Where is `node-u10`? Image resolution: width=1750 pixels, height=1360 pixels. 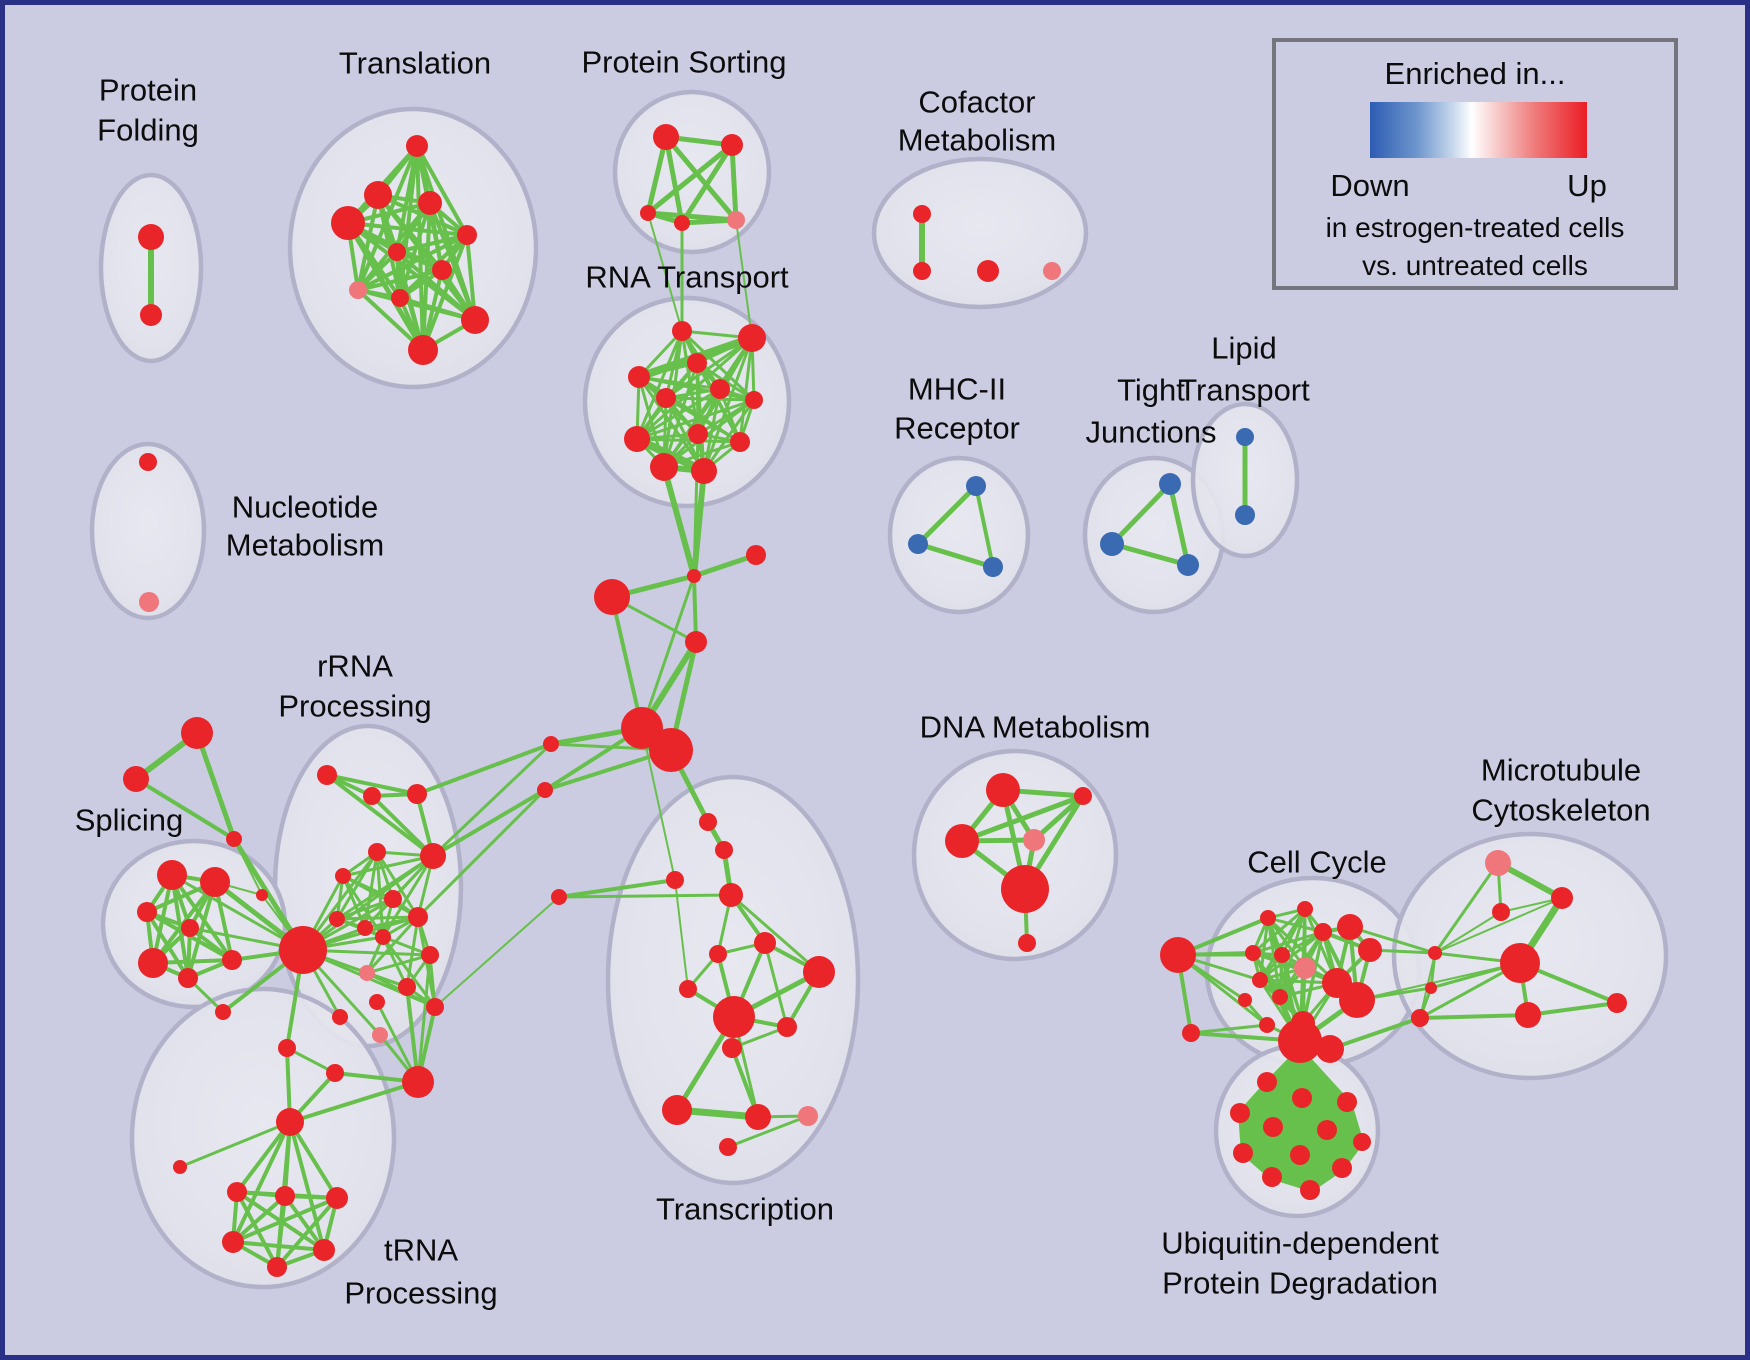 node-u10 is located at coordinates (1342, 1168).